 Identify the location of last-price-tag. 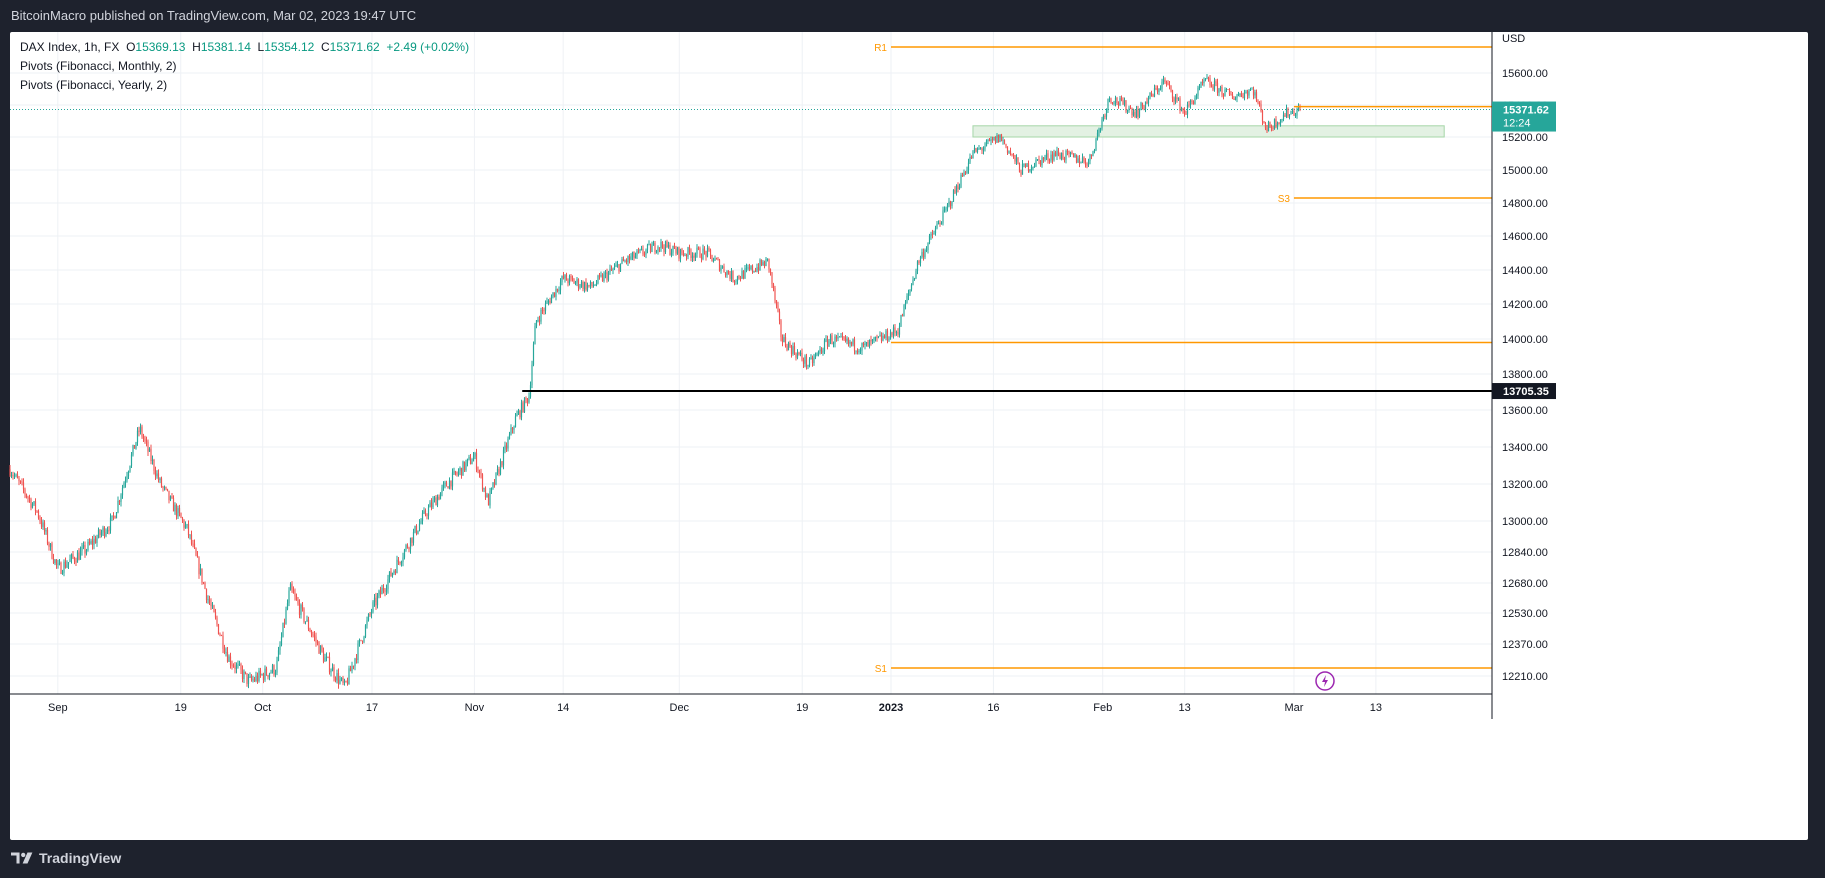
(1524, 116).